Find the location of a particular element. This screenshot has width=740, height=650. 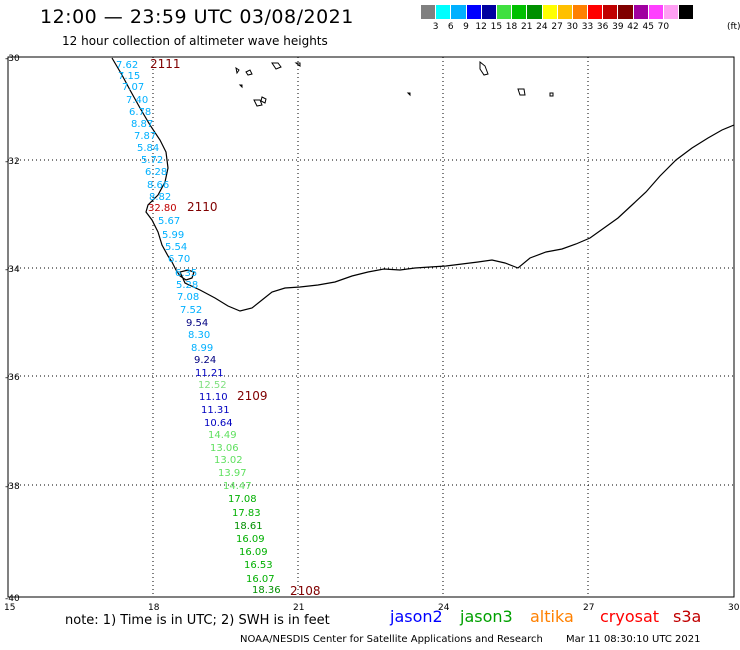

observation-value: 5.99 is located at coordinates (173, 235).